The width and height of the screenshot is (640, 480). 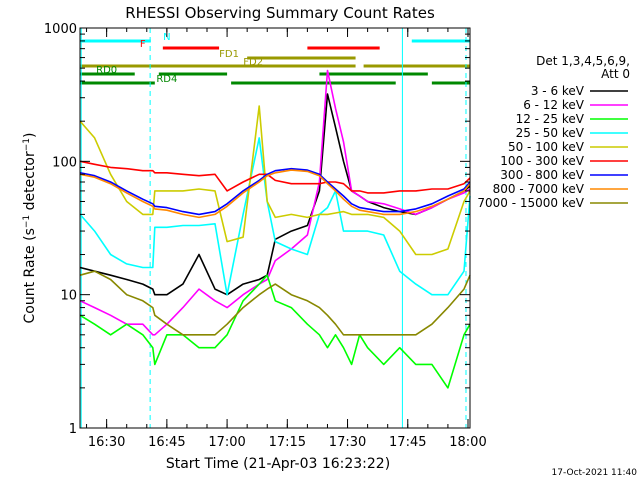 I want to click on legend-label-1: 3 - 6 keV, so click(x=558, y=91).